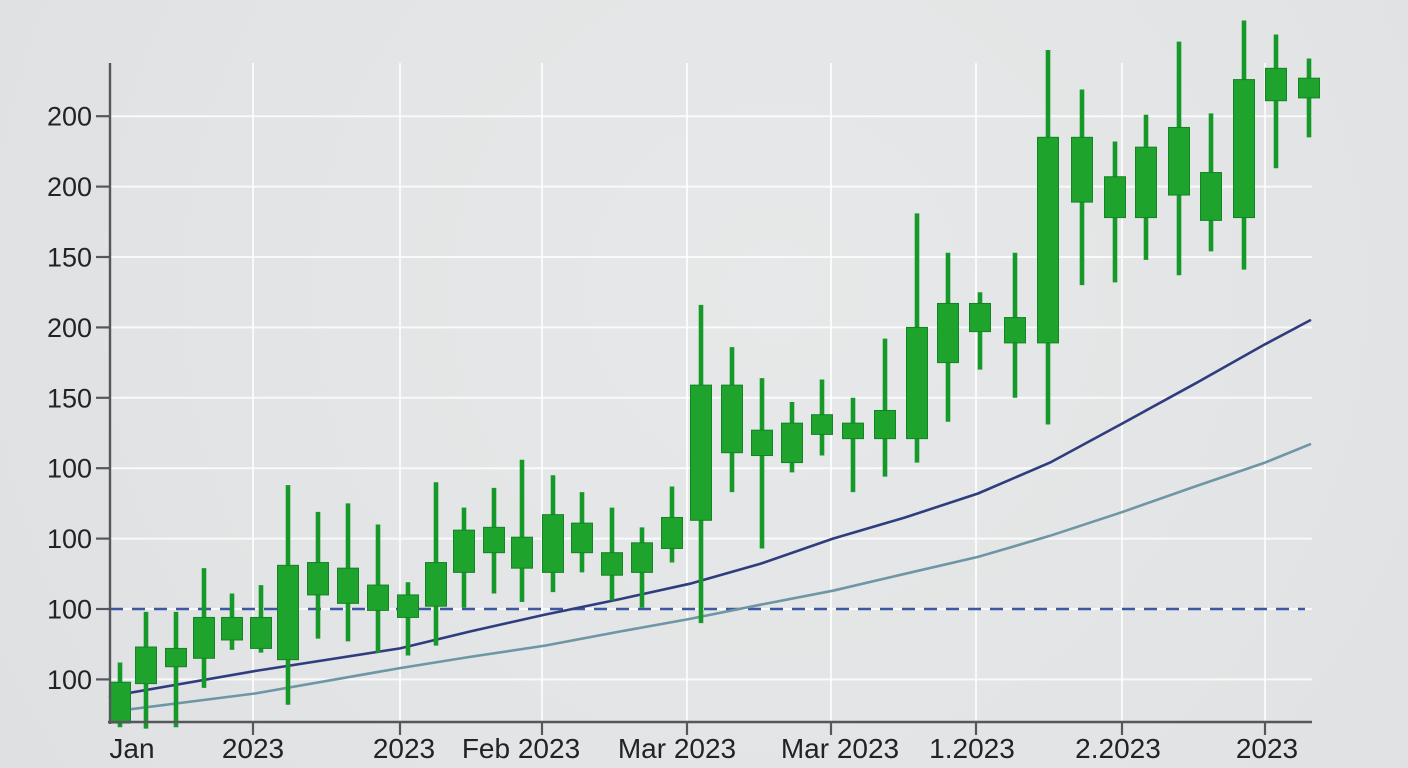 The width and height of the screenshot is (1408, 768). I want to click on x-tick-label: 1.2023, so click(972, 748).